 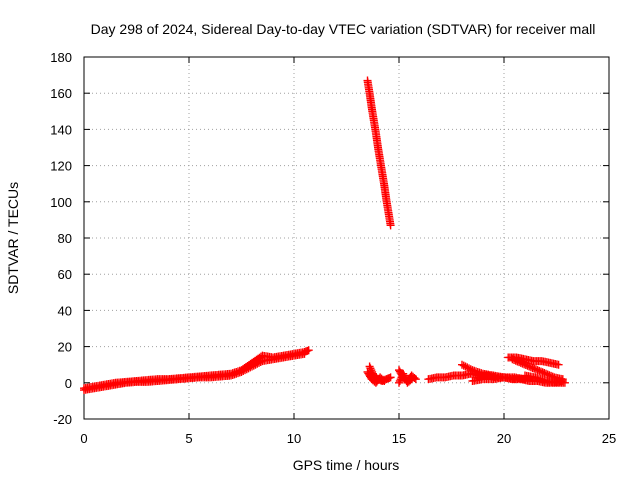 I want to click on y-tick-label: 160, so click(x=61, y=93).